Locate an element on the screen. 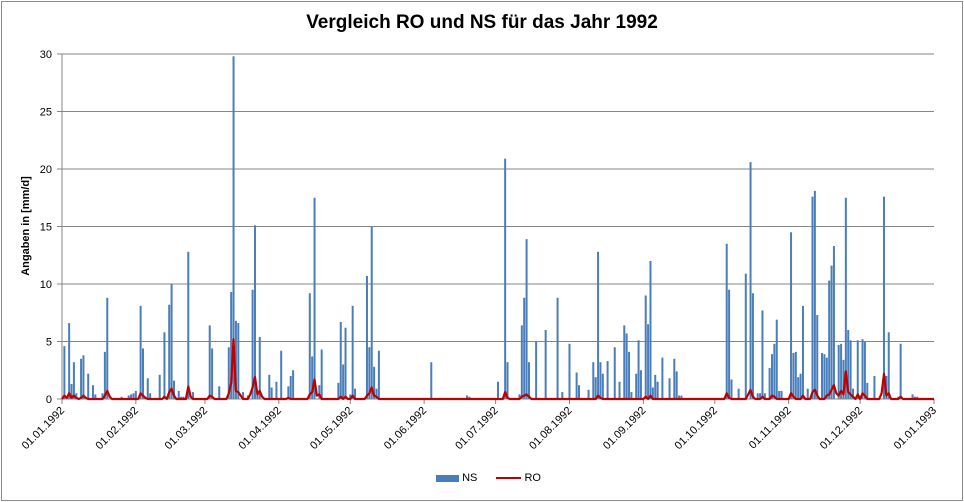  y-tick-label: 10 is located at coordinates (46, 285).